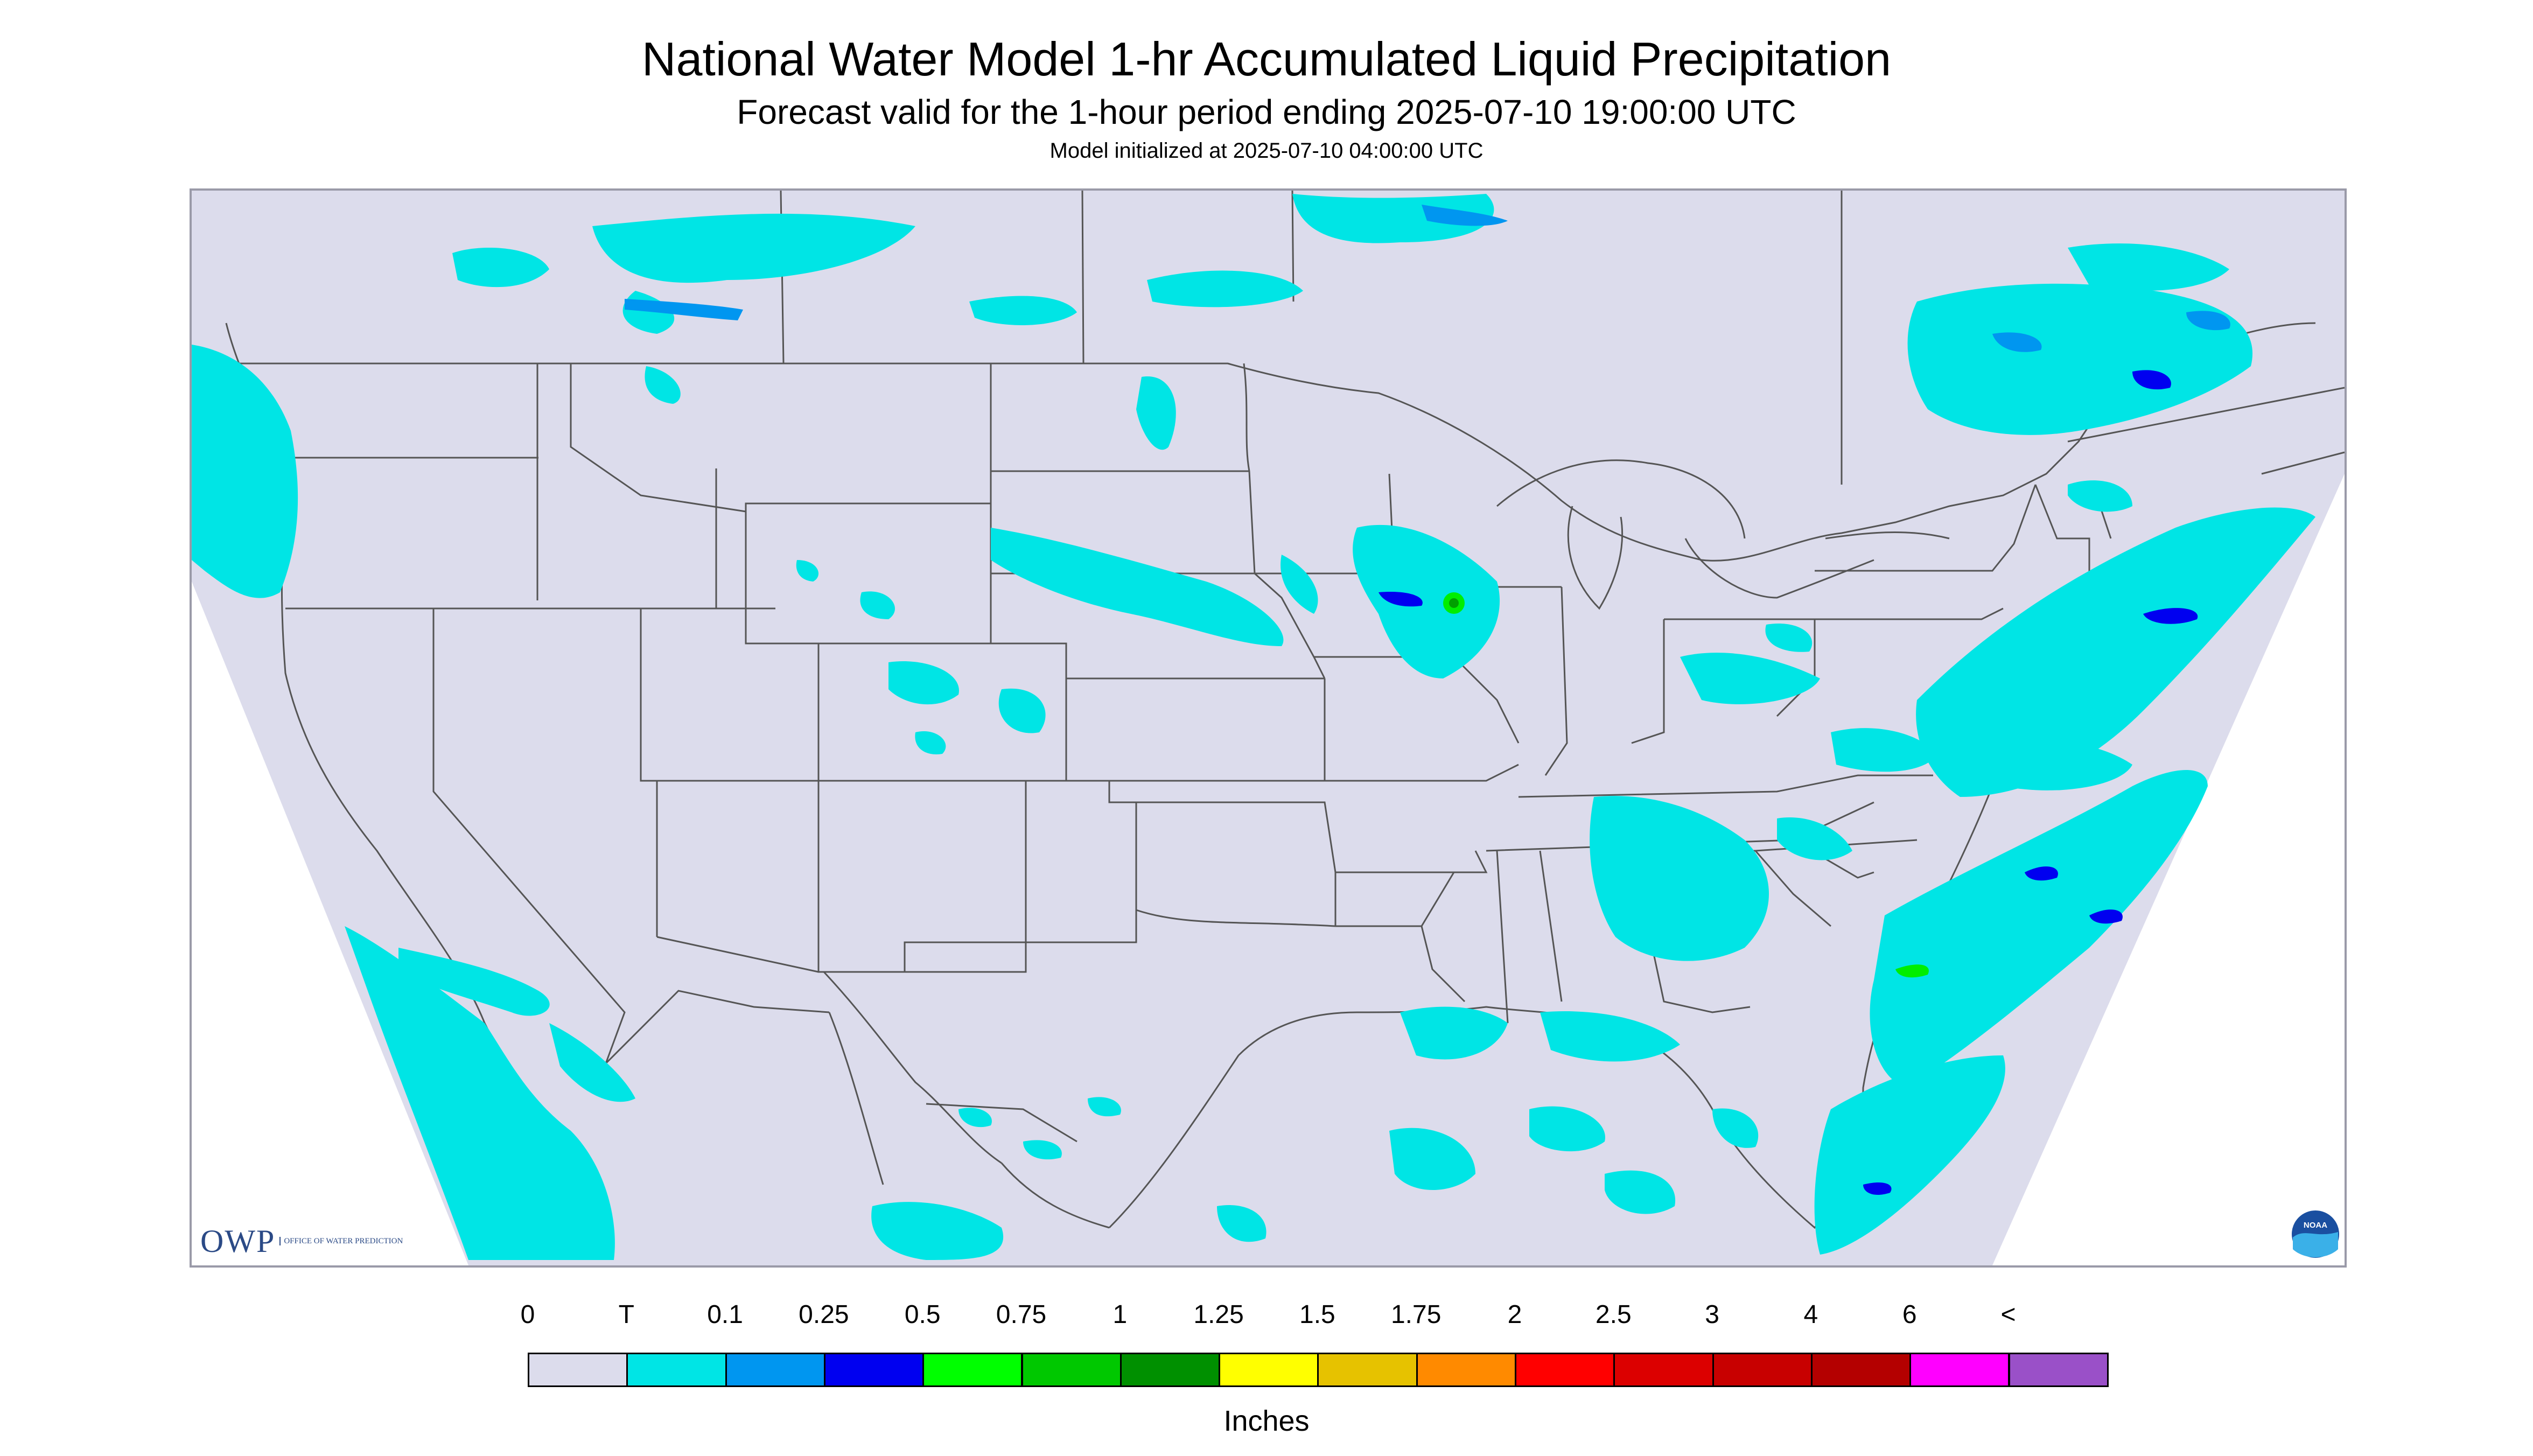 The image size is (2533, 1456). I want to click on owp-logo-full: OFFICE OF WATER PREDICTION, so click(341, 1241).